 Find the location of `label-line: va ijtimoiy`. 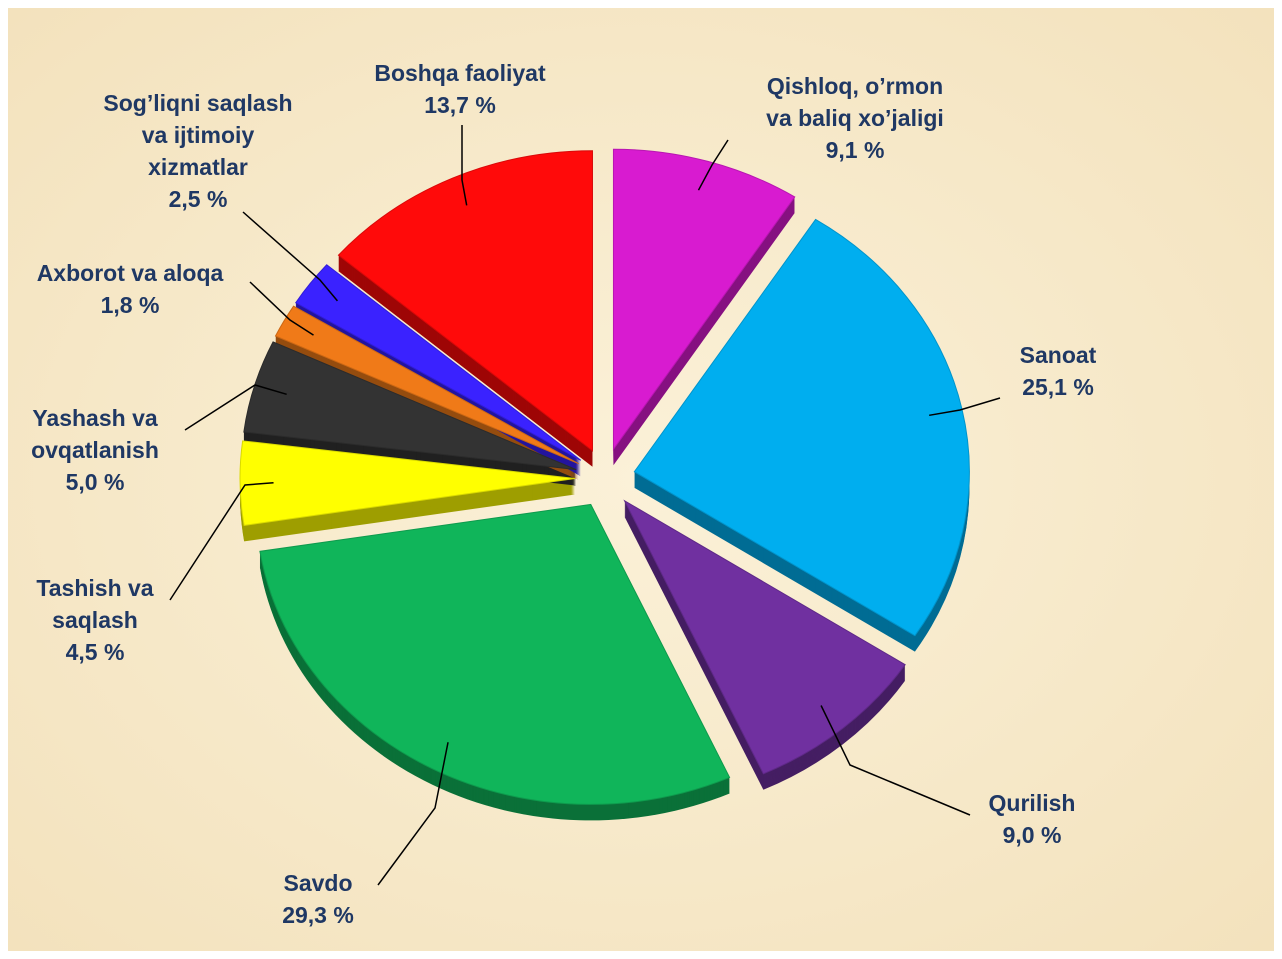

label-line: va ijtimoiy is located at coordinates (198, 135).